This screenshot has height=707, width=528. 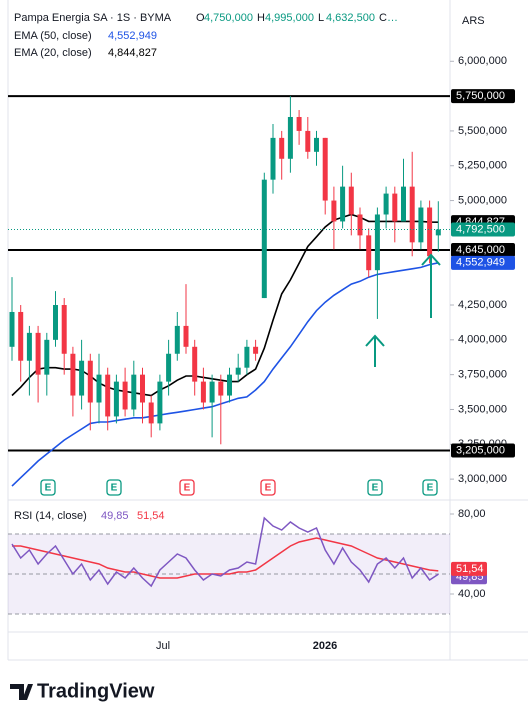 I want to click on rsi-tick-label: 40,00, so click(x=472, y=594).